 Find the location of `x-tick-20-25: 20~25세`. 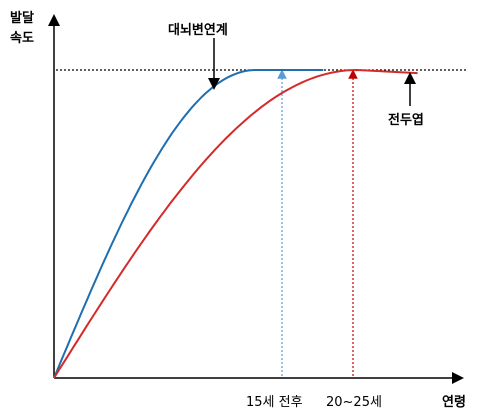

x-tick-20-25: 20~25세 is located at coordinates (354, 402).